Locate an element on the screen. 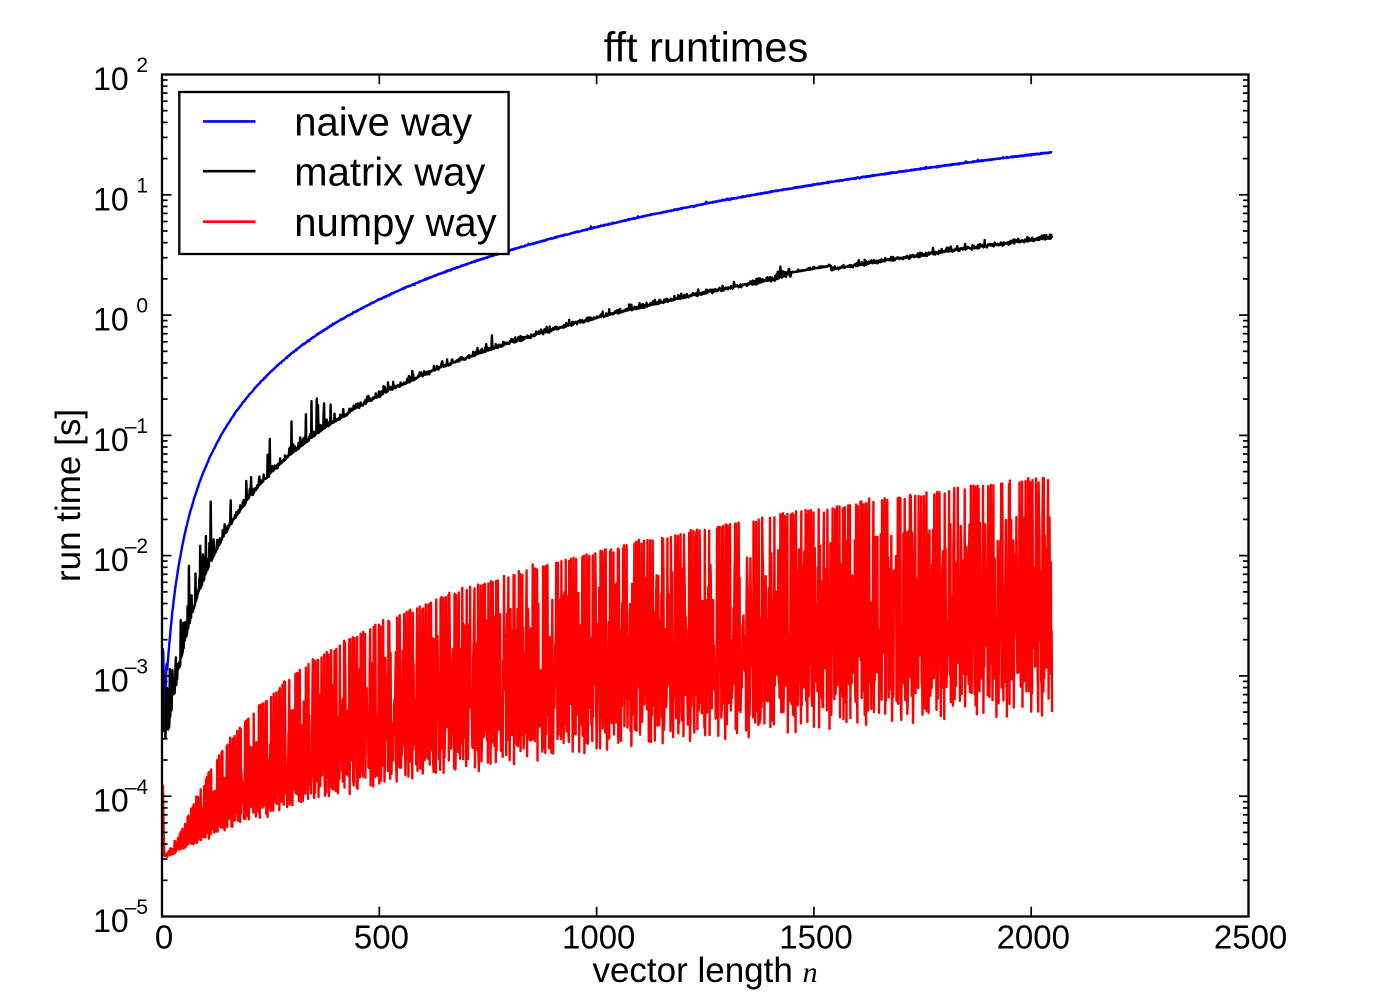 This screenshot has height=995, width=1376. svg-text: fft runtimes is located at coordinates (706, 47).